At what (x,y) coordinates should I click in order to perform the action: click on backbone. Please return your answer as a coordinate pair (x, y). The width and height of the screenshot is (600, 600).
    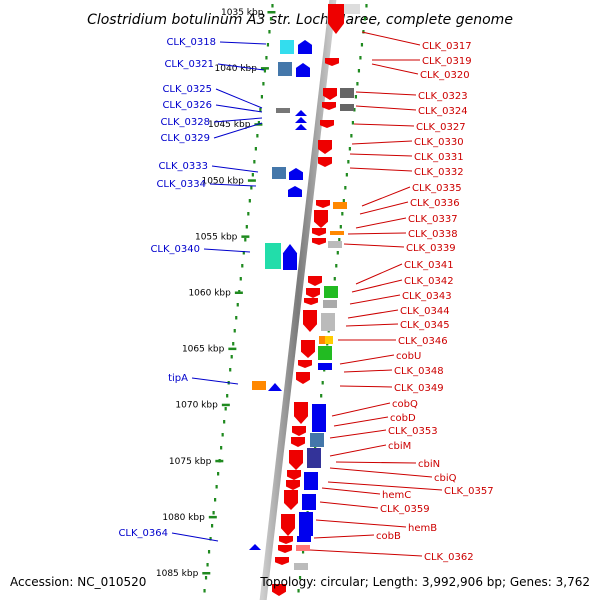
    Looking at the image, I should click on (298, 300).